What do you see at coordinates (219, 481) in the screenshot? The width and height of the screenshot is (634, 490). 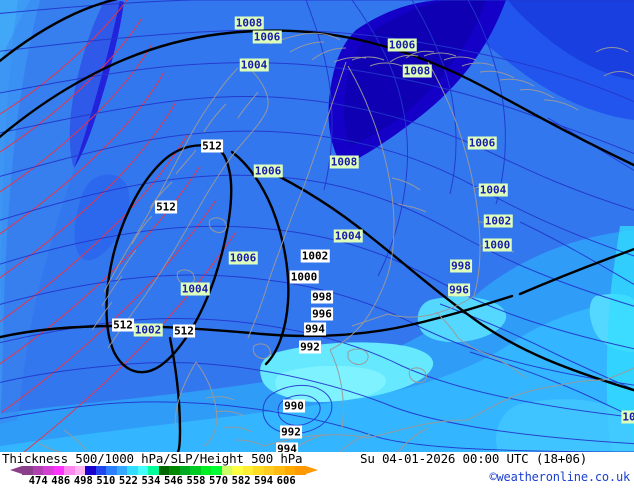 I see `colorbar-tick: 570` at bounding box center [219, 481].